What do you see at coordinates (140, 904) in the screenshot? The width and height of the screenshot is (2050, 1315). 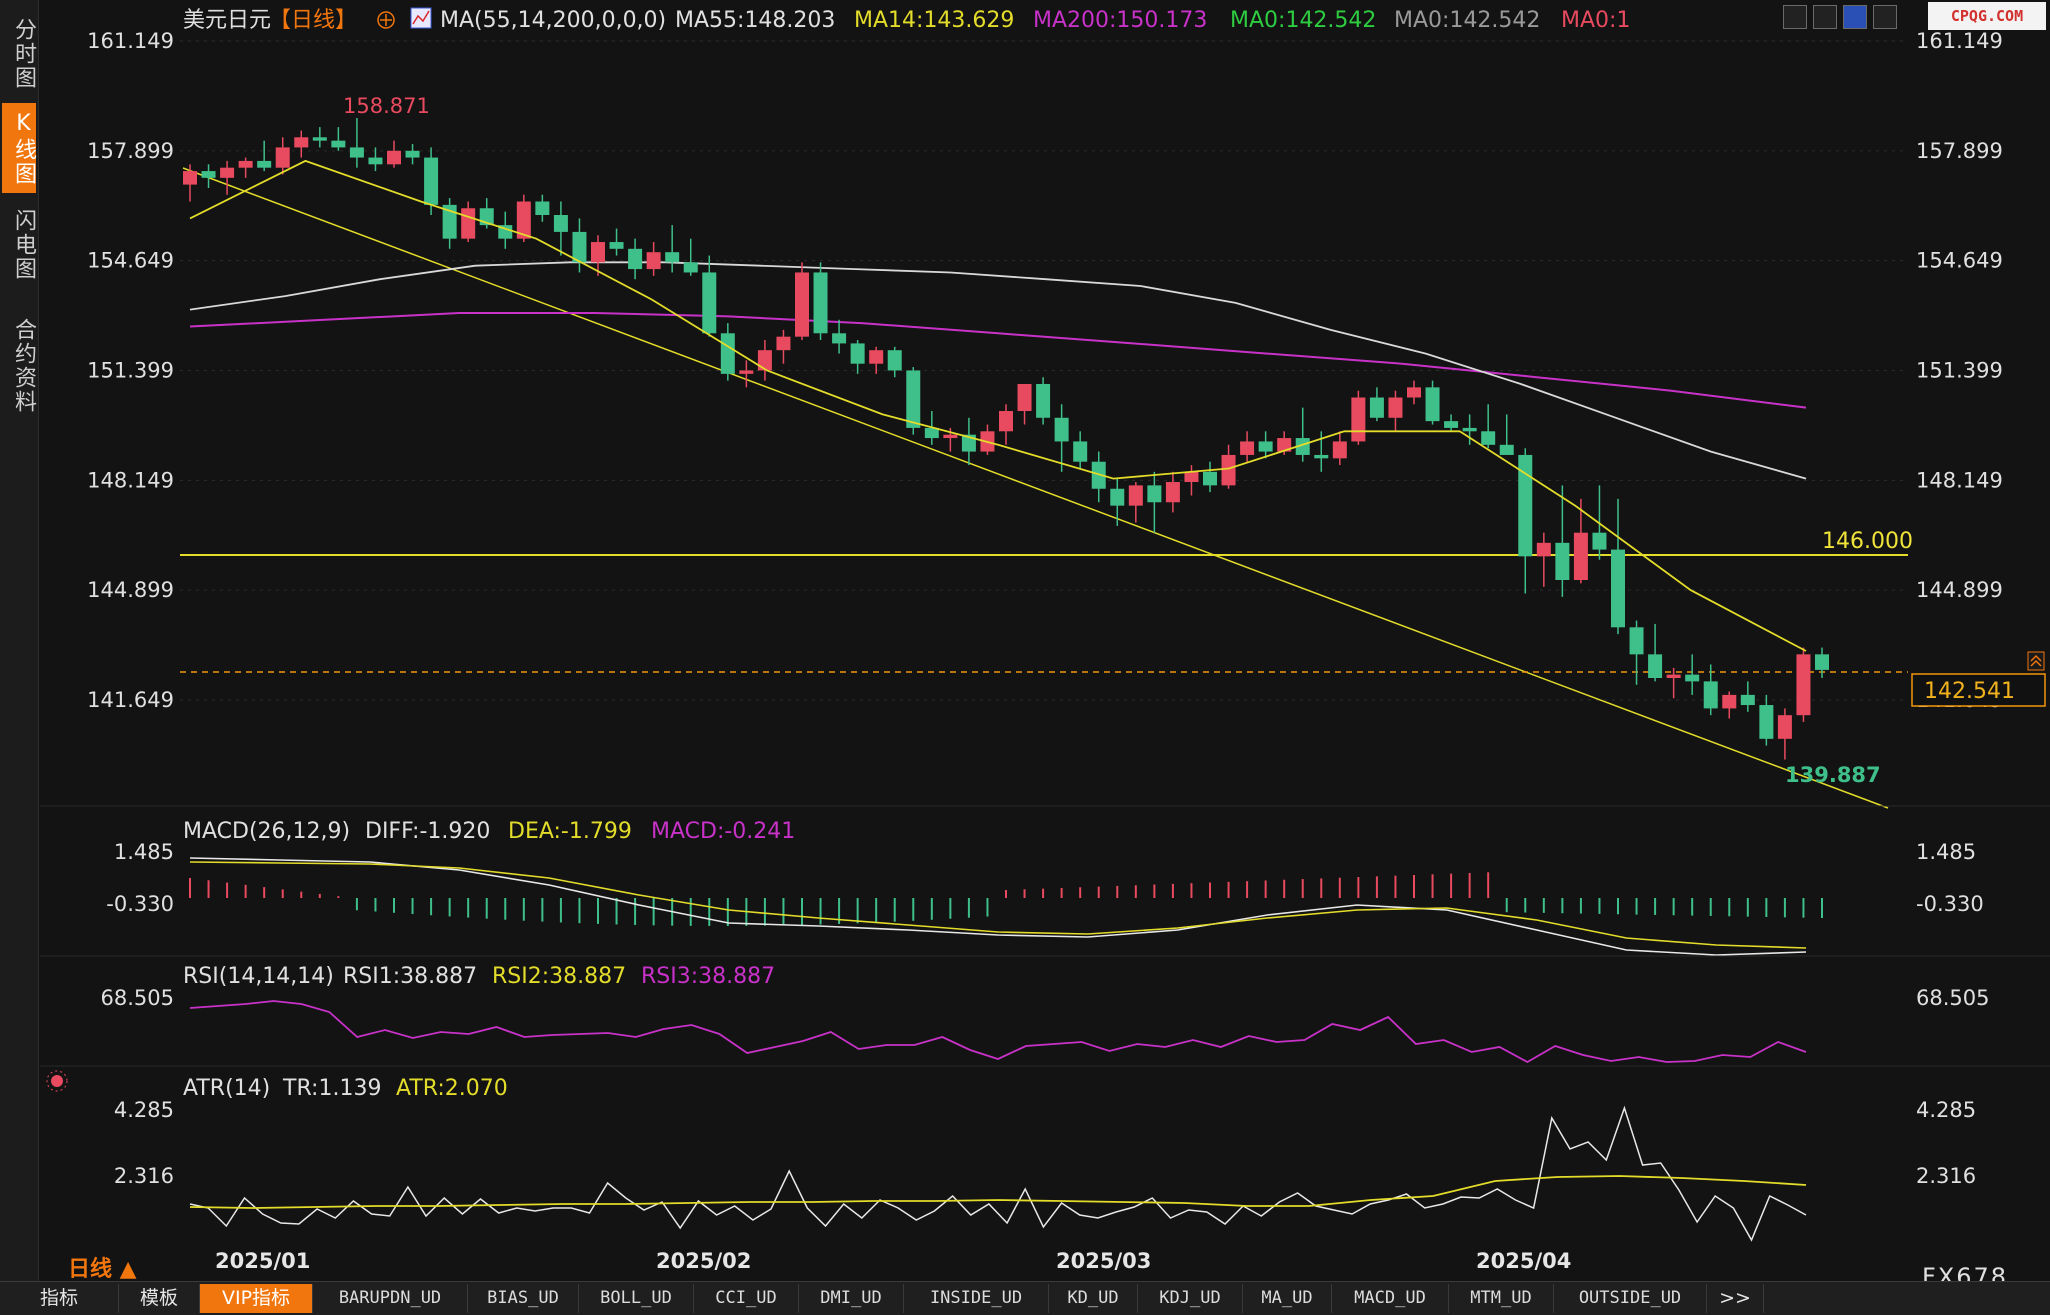 I see `macd-axis-2: -0.330` at bounding box center [140, 904].